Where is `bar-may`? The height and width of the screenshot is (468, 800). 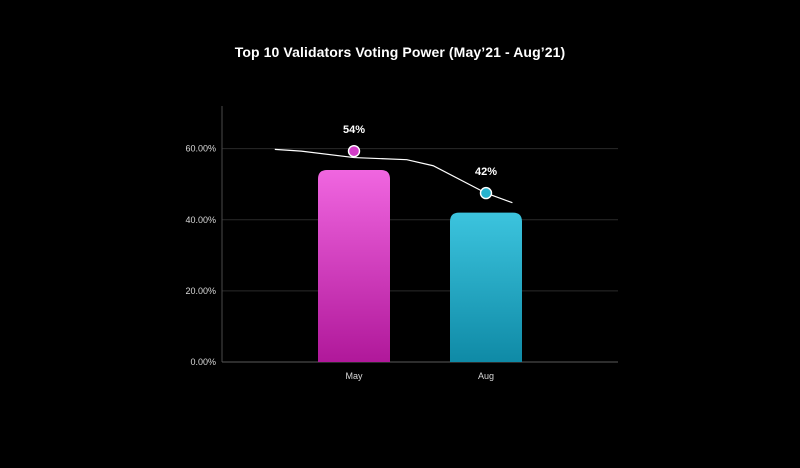
bar-may is located at coordinates (354, 266).